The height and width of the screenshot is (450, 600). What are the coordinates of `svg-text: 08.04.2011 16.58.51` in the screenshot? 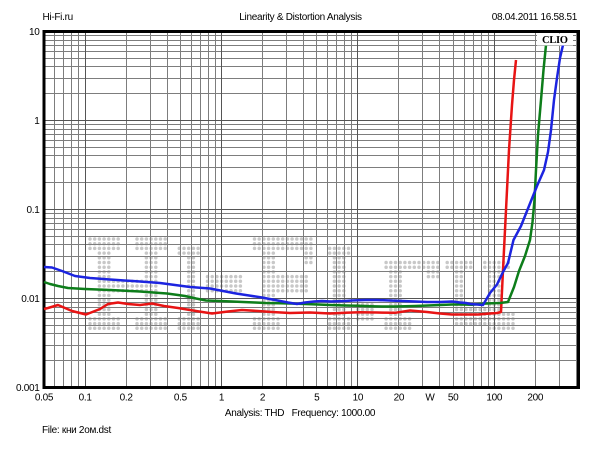 It's located at (535, 17).